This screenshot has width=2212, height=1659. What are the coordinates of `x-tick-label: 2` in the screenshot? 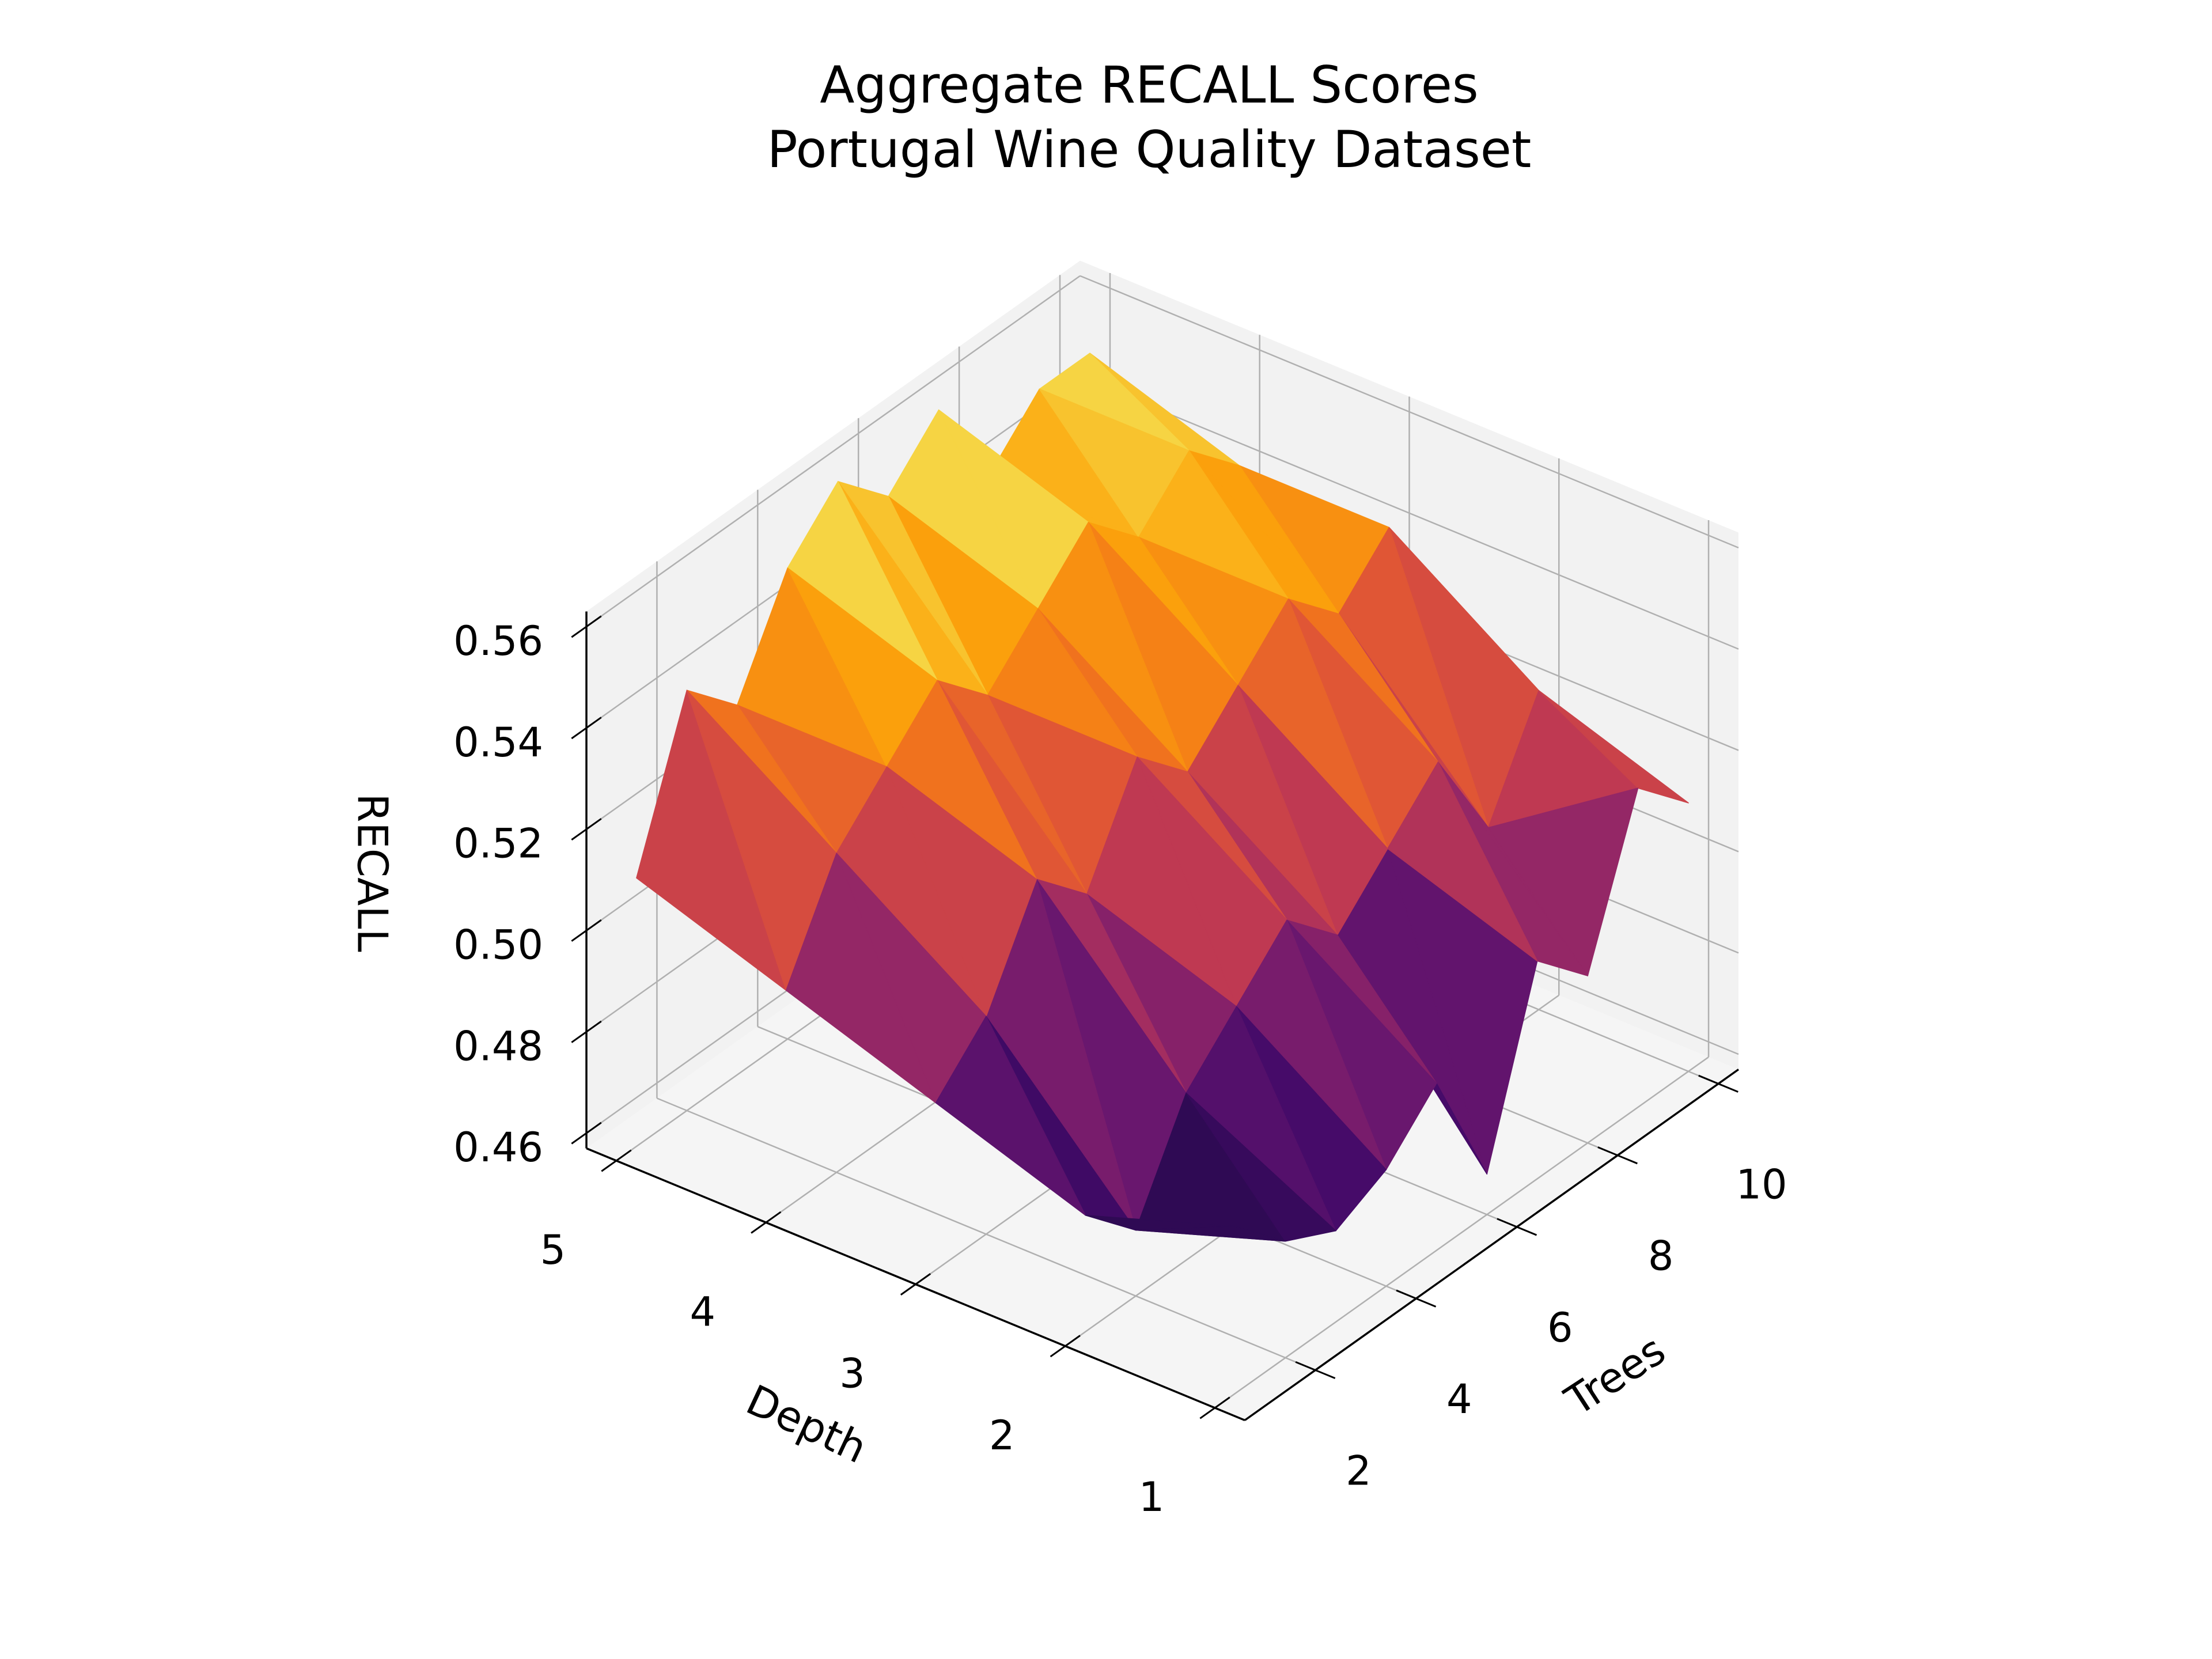 It's located at (1002, 1435).